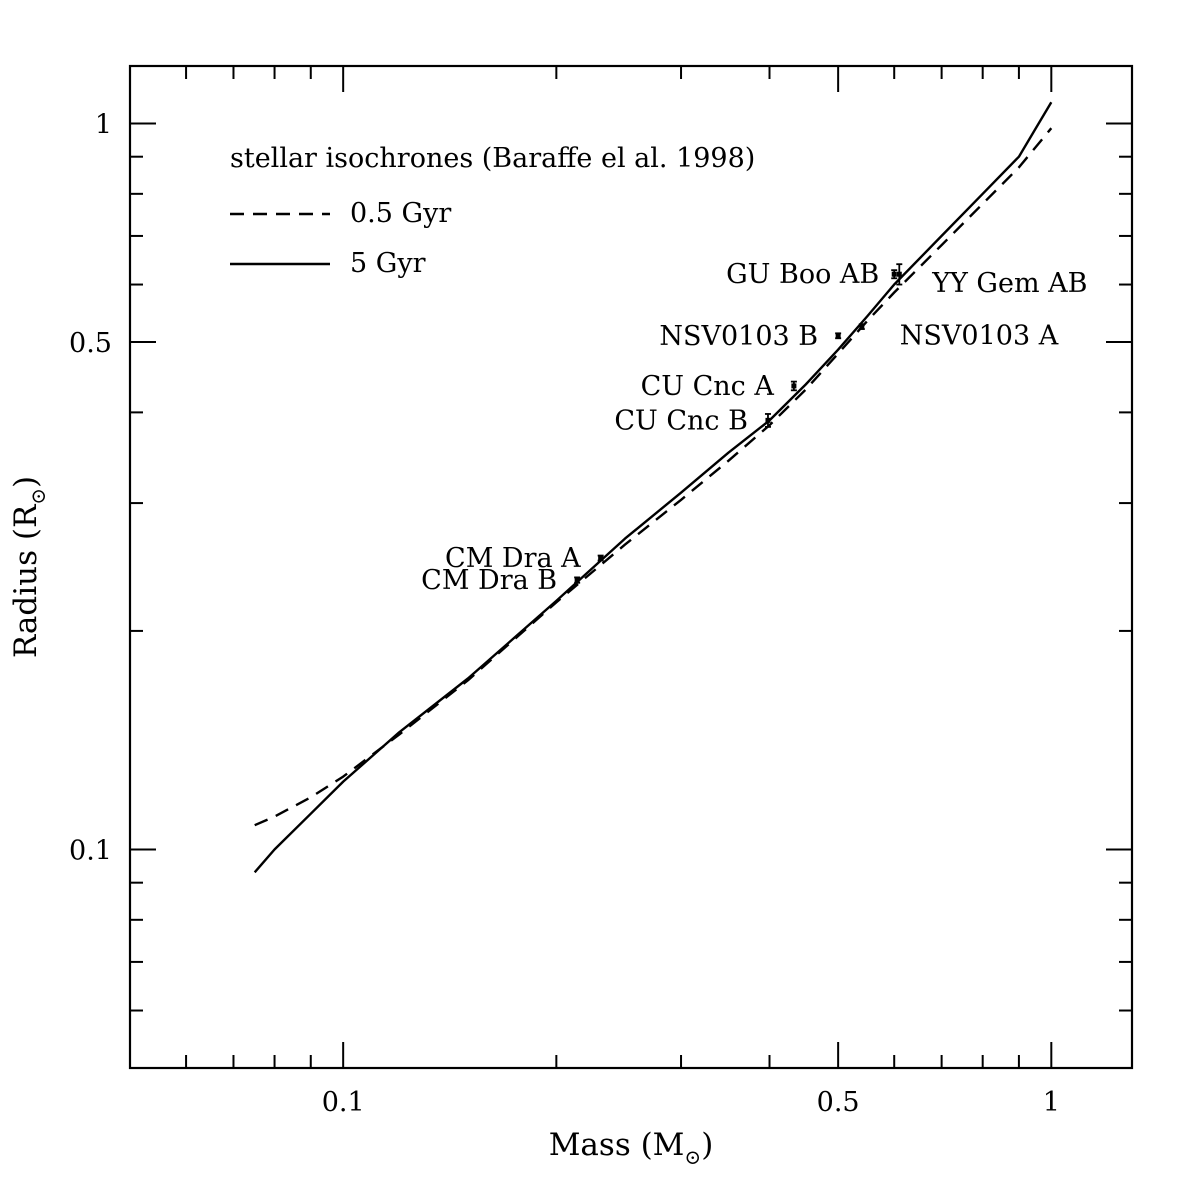 This screenshot has height=1196, width=1196. What do you see at coordinates (1051, 1102) in the screenshot?
I see `x-tick-label: 1` at bounding box center [1051, 1102].